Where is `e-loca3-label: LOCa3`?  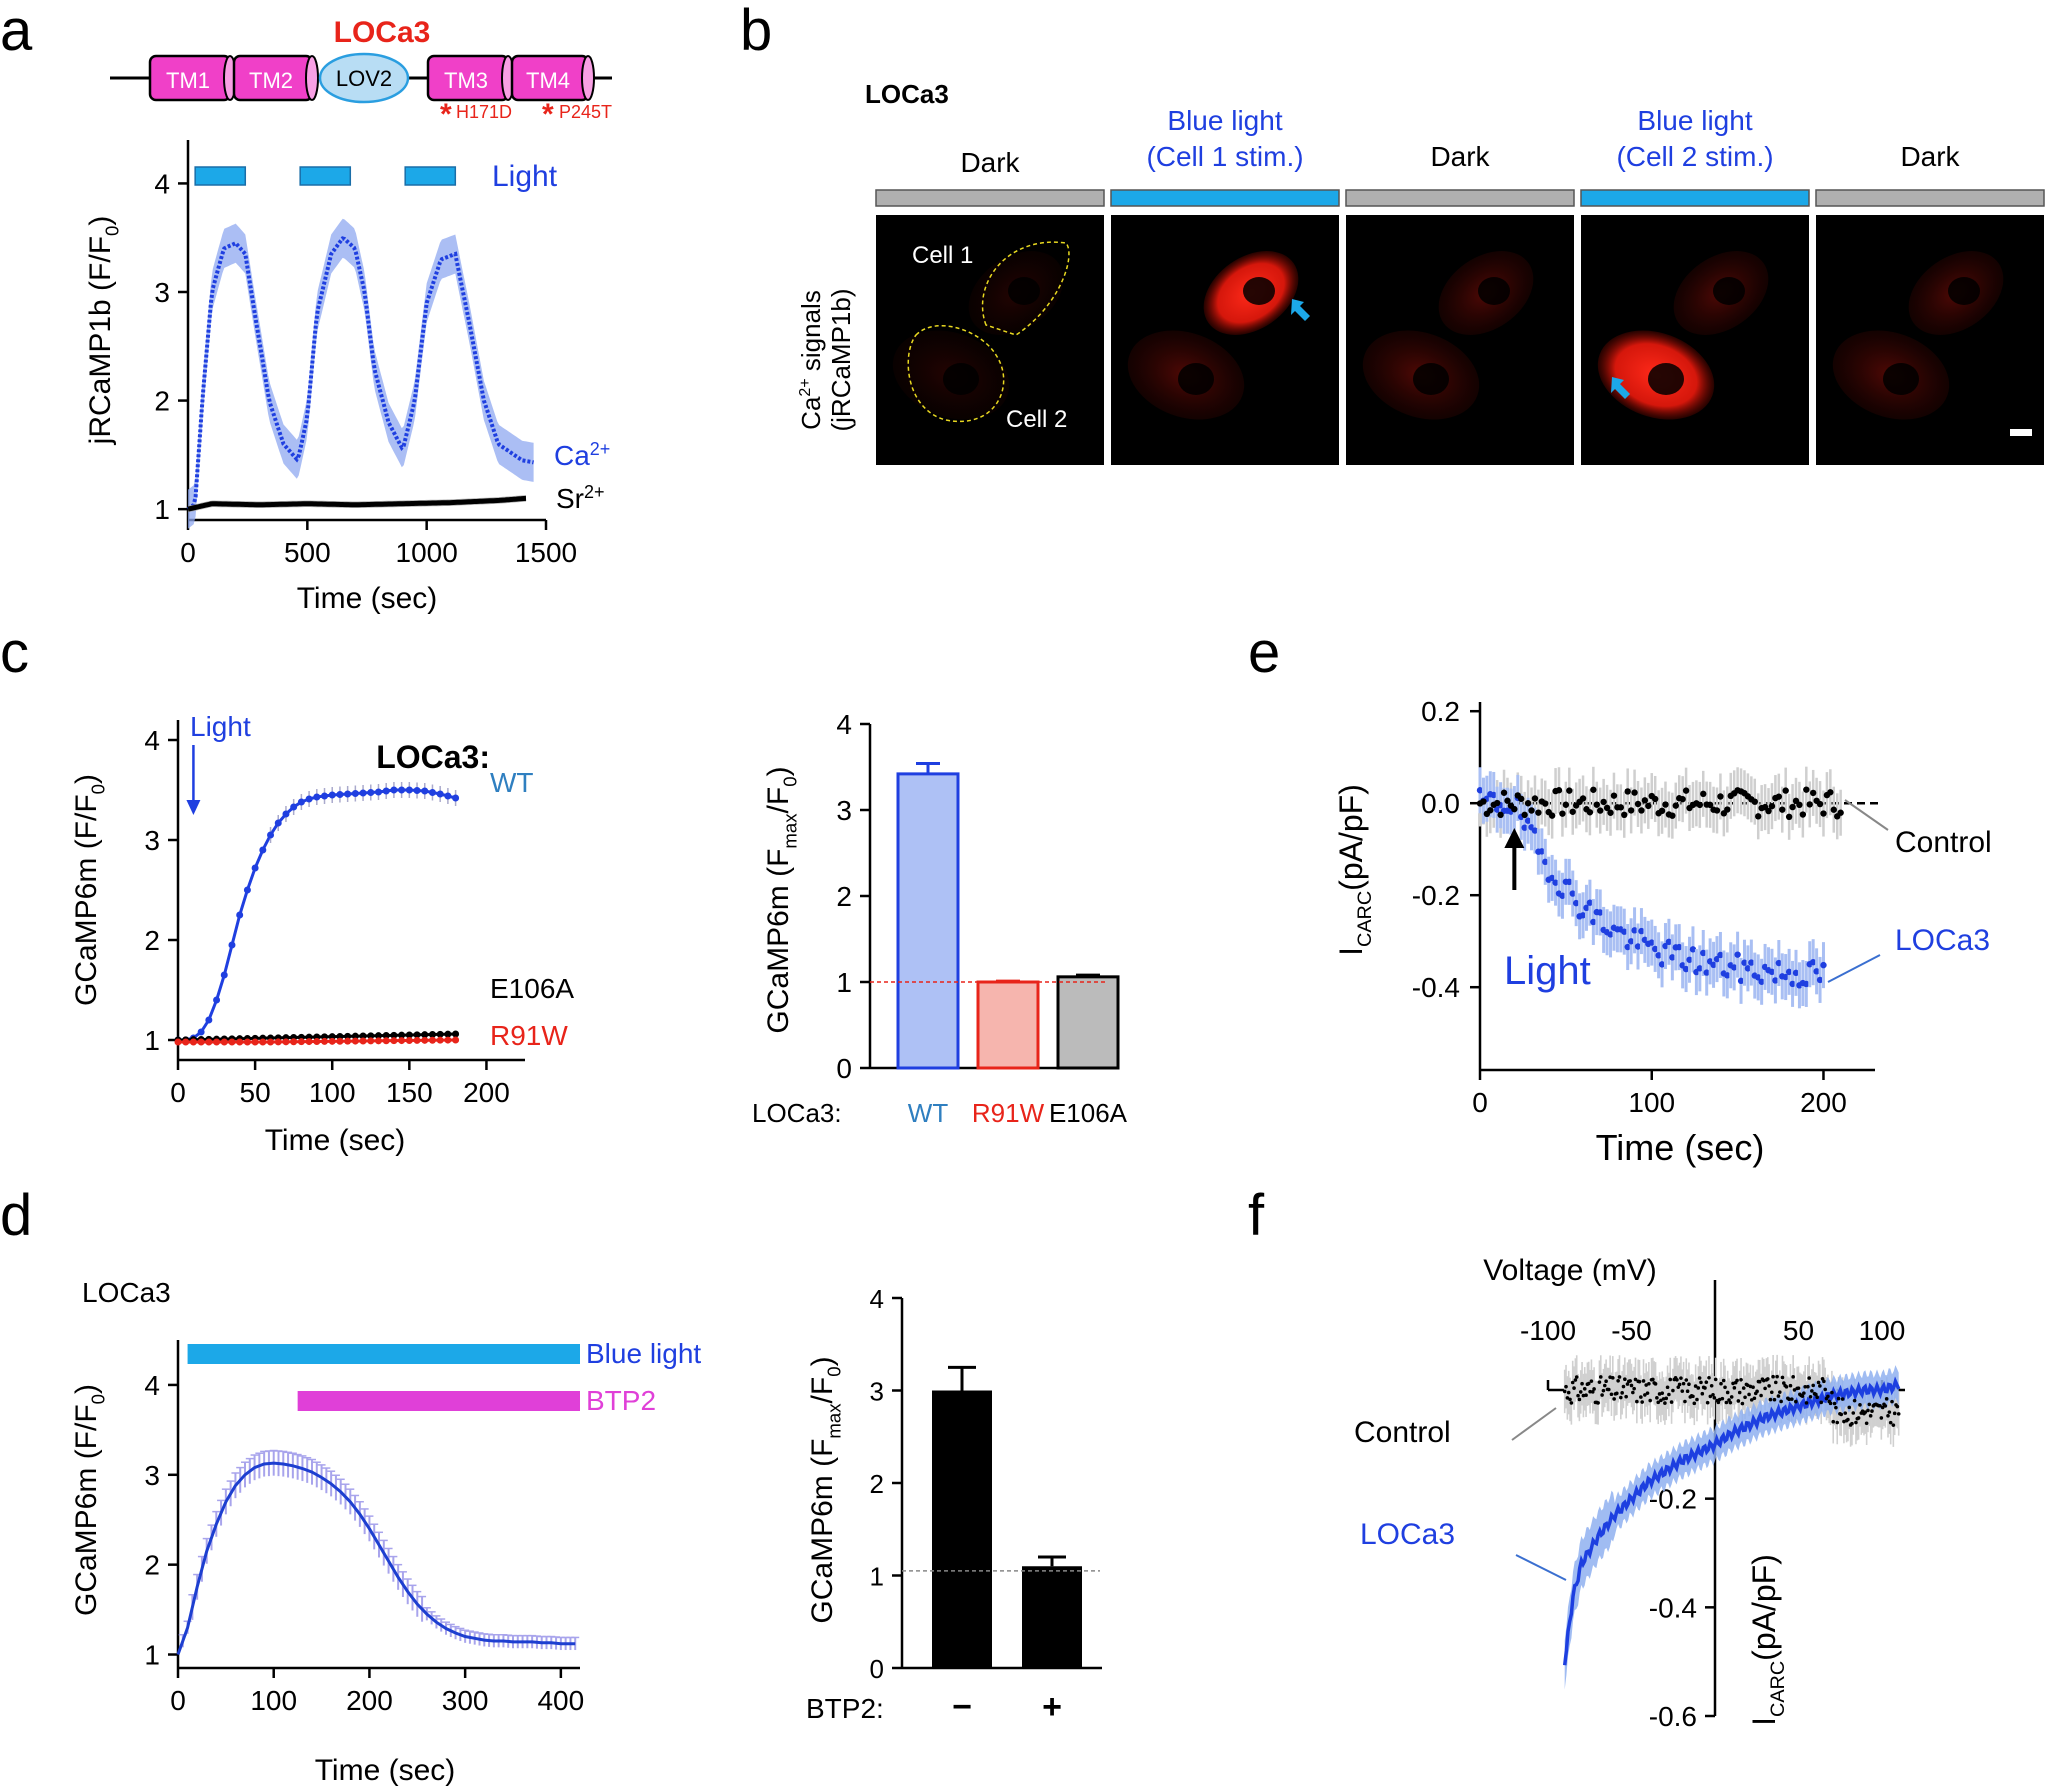
e-loca3-label: LOCa3 is located at coordinates (1942, 940).